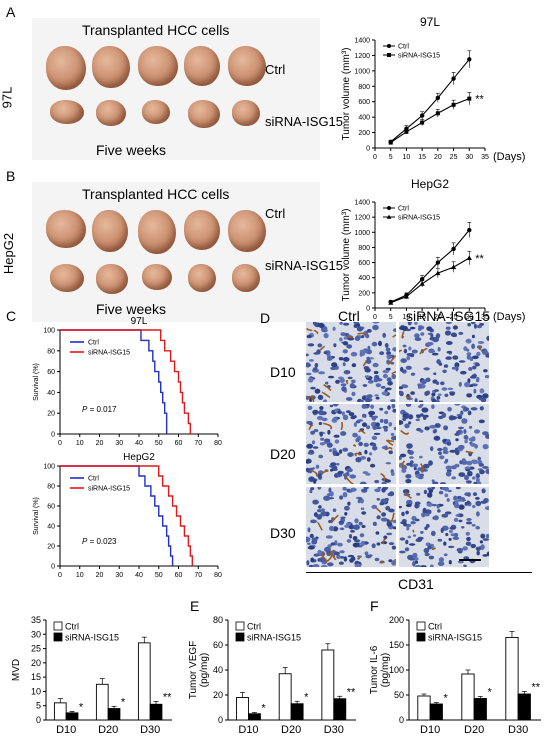 This screenshot has height=742, width=550. What do you see at coordinates (430, 100) in the screenshot?
I see `series-line-ctrl` at bounding box center [430, 100].